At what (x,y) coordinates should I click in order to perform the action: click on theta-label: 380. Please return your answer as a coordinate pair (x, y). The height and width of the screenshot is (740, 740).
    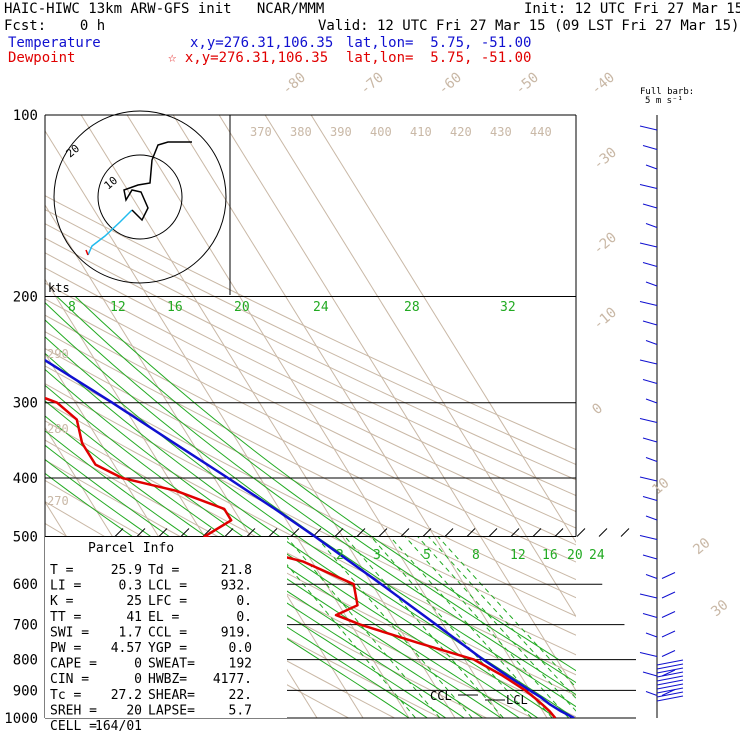
    Looking at the image, I should click on (301, 132).